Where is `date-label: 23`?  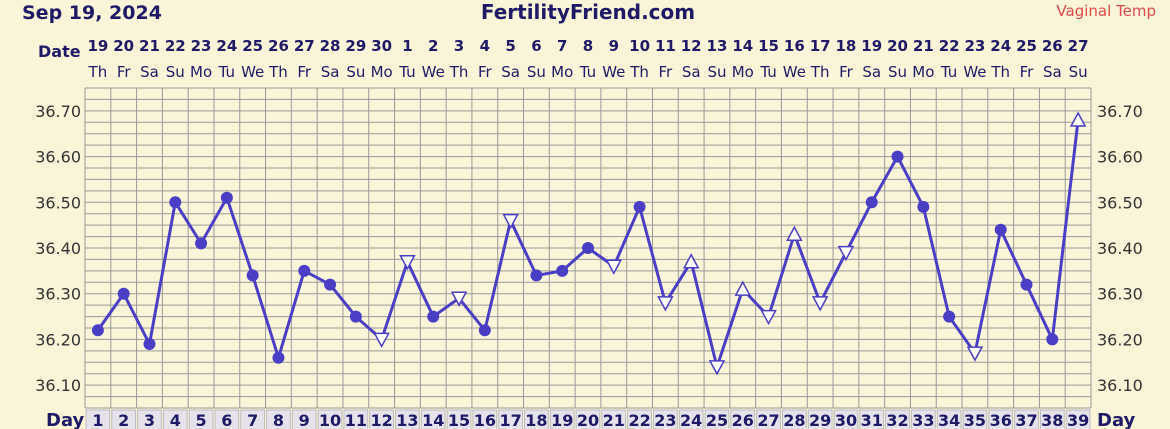
date-label: 23 is located at coordinates (201, 46).